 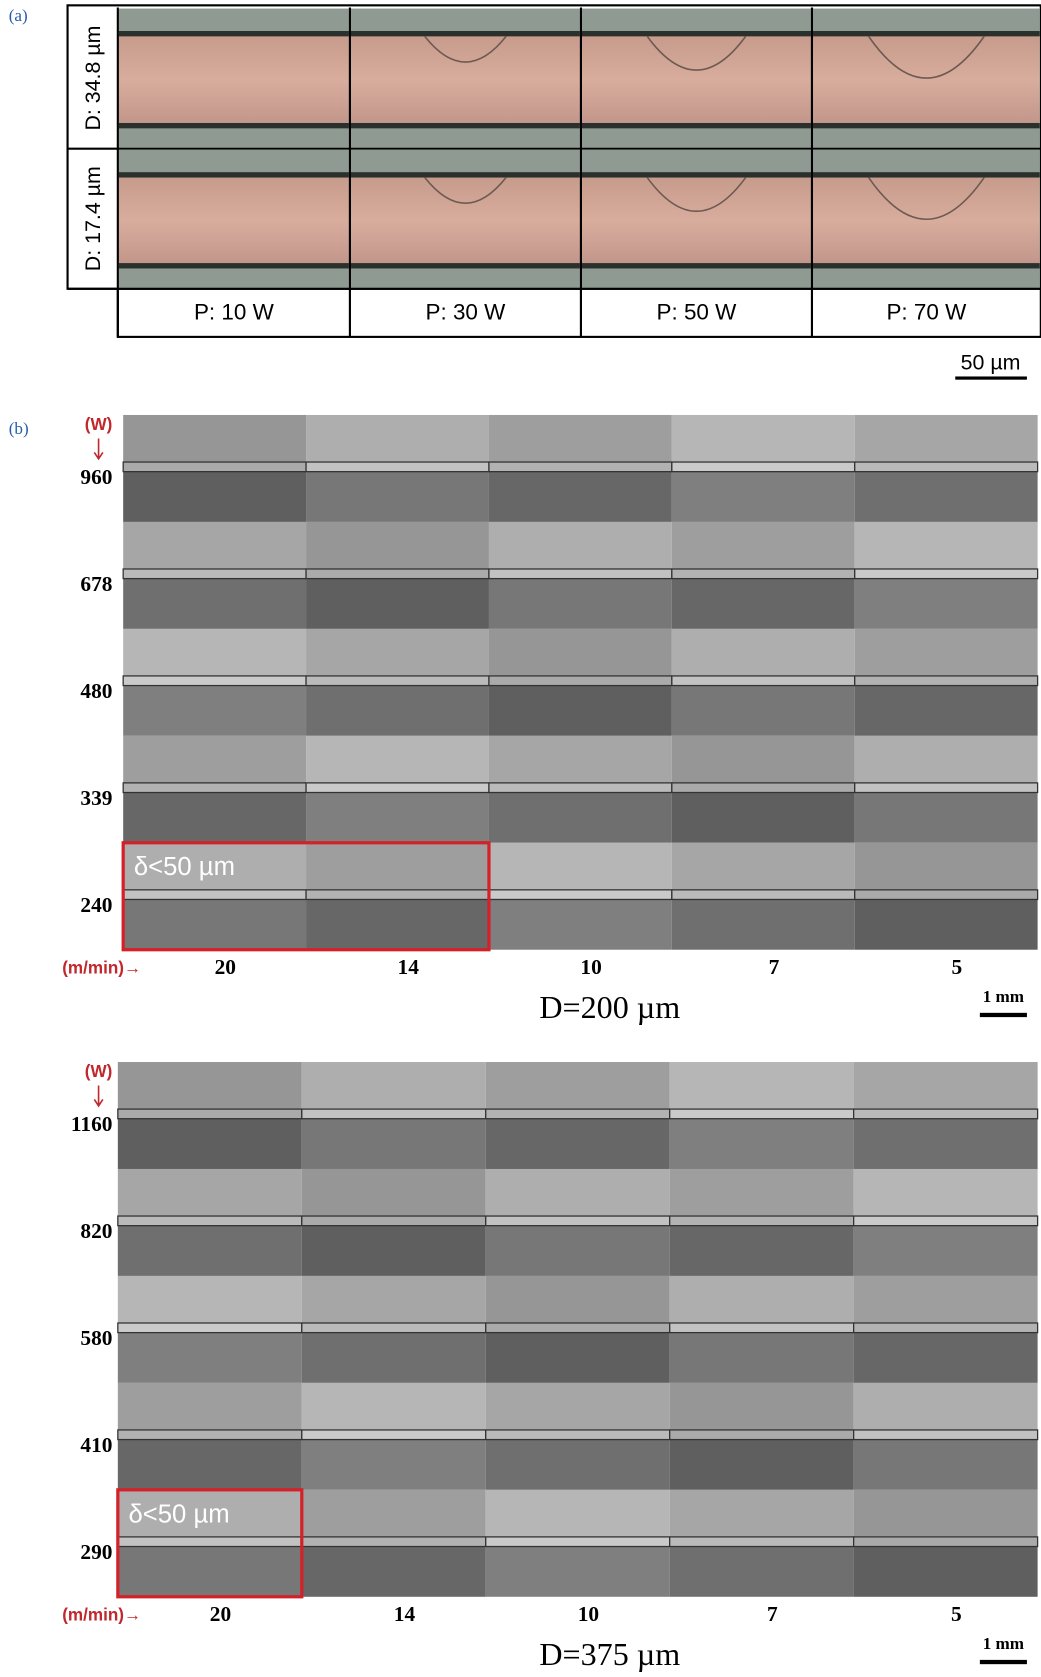 I want to click on speed-label: 5, so click(x=957, y=967).